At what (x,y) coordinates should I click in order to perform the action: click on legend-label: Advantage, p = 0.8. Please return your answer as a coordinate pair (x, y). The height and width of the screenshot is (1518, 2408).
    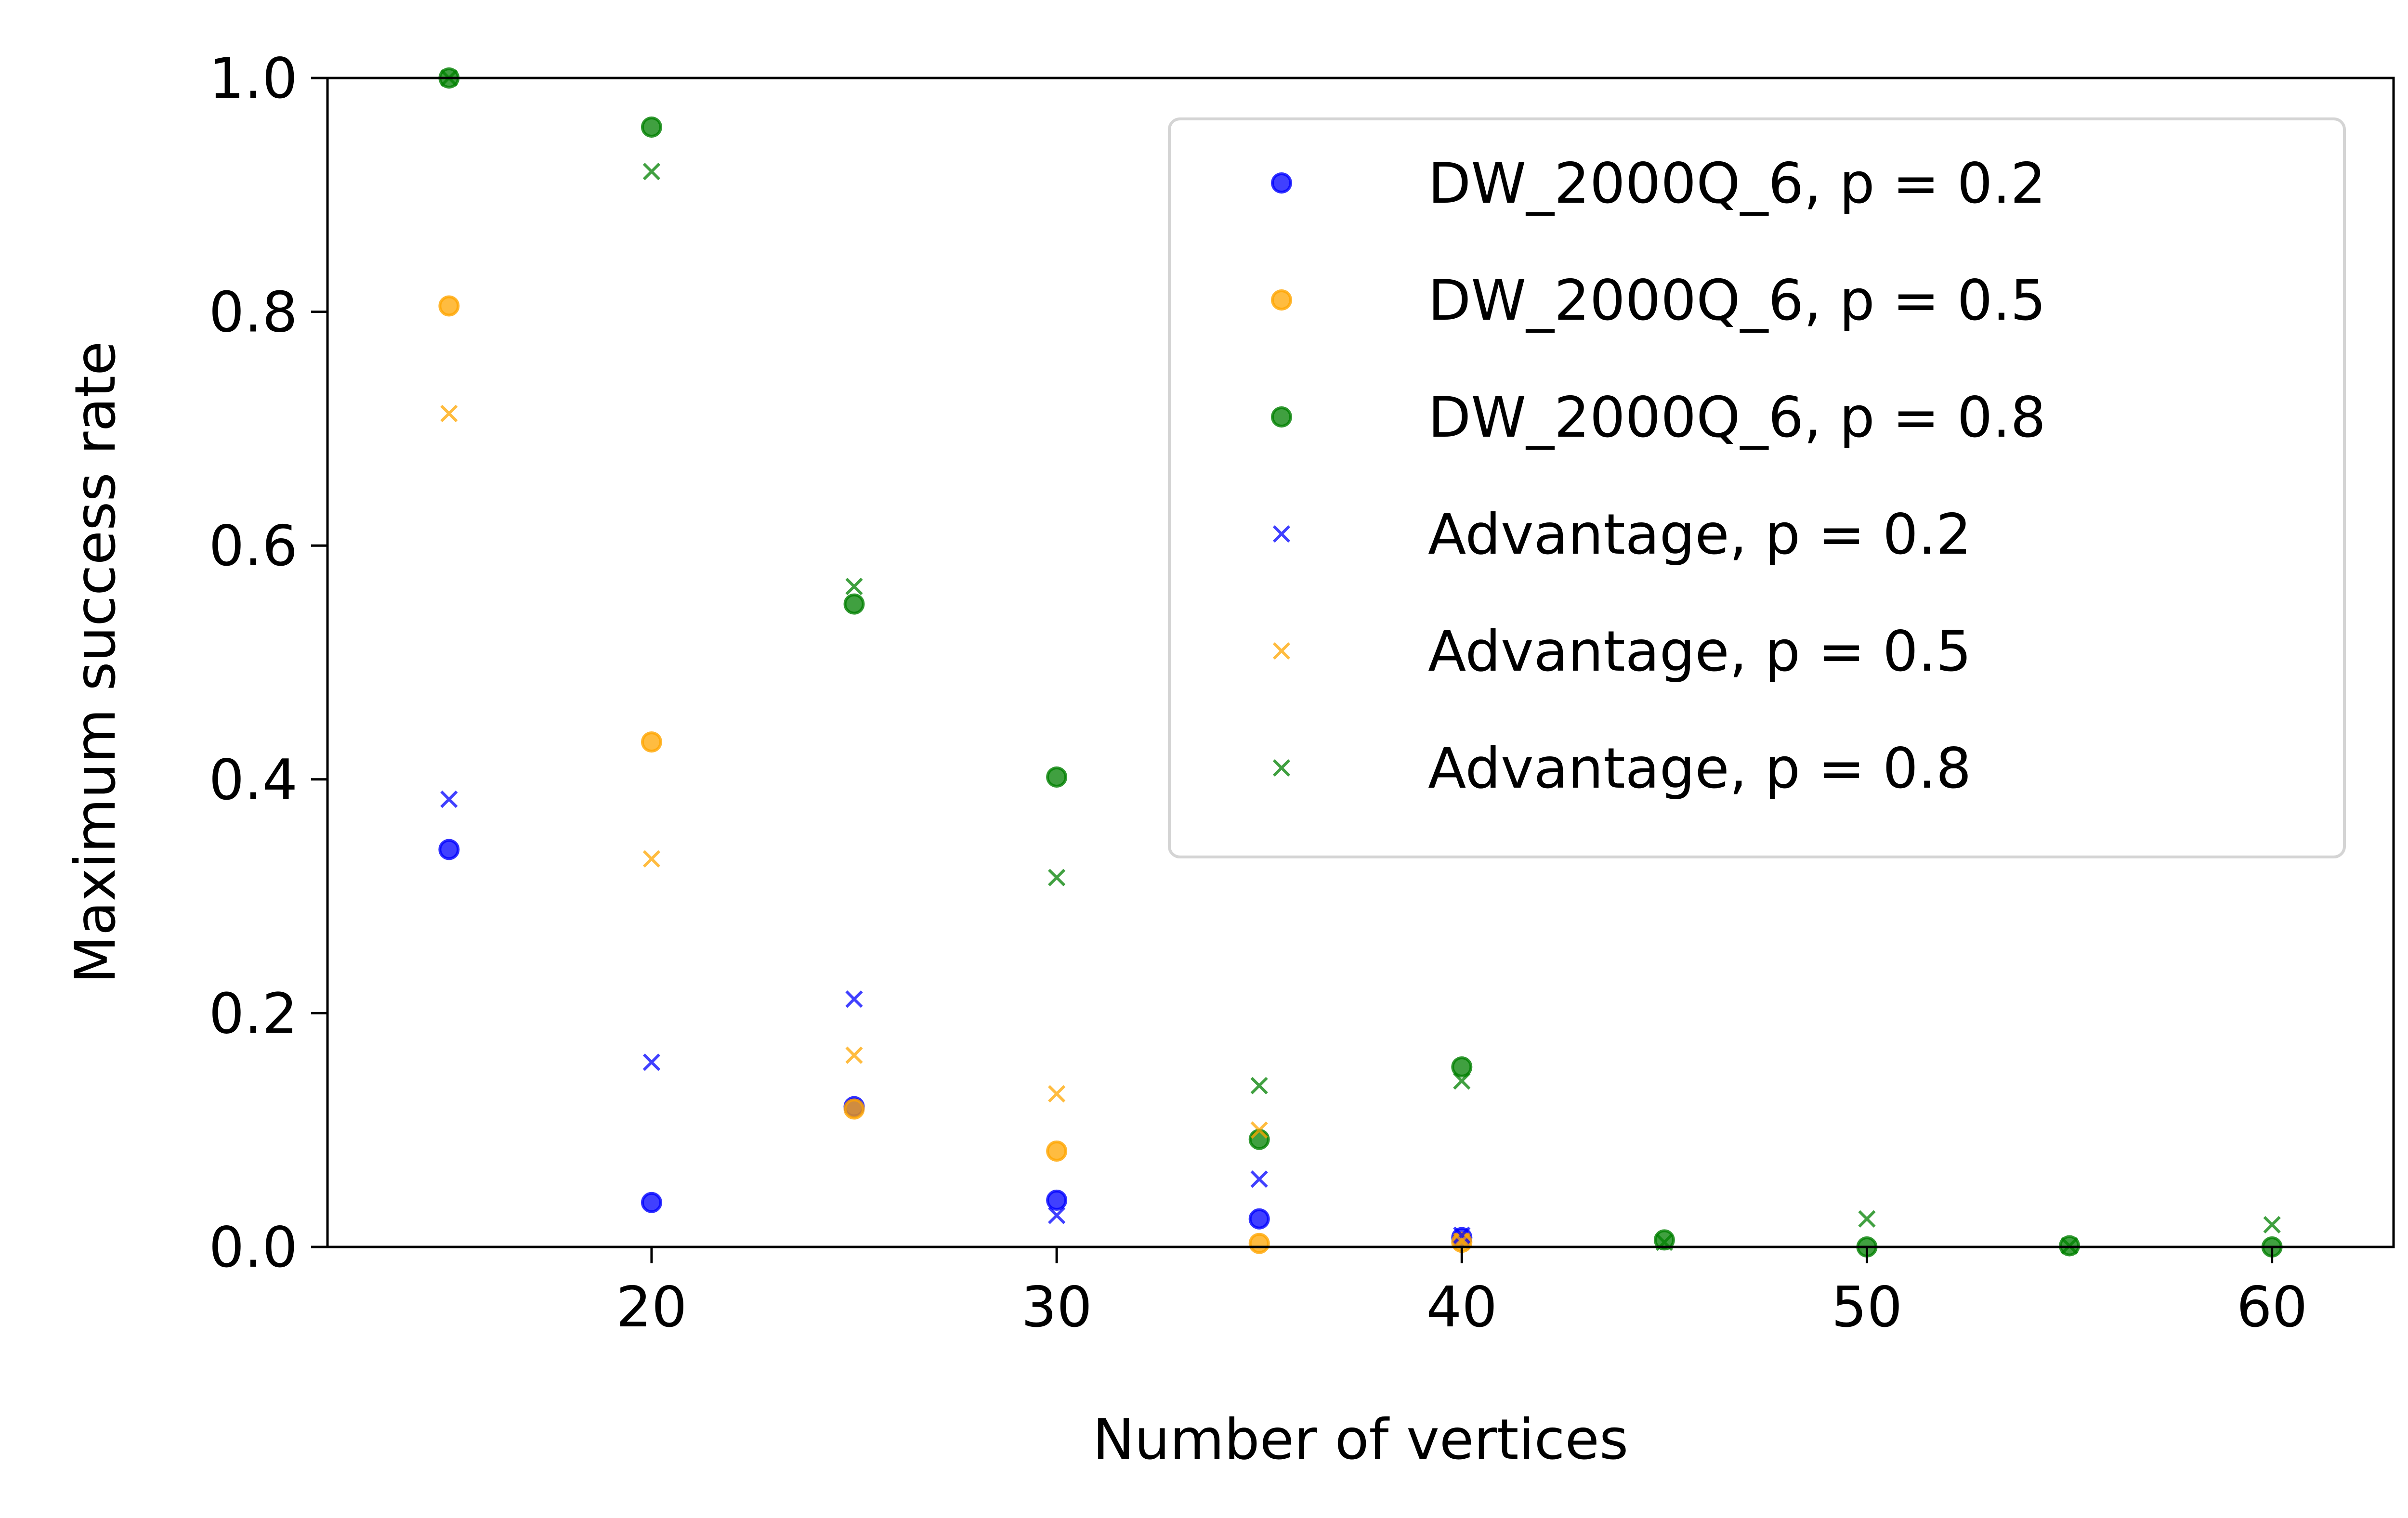
    Looking at the image, I should click on (1700, 768).